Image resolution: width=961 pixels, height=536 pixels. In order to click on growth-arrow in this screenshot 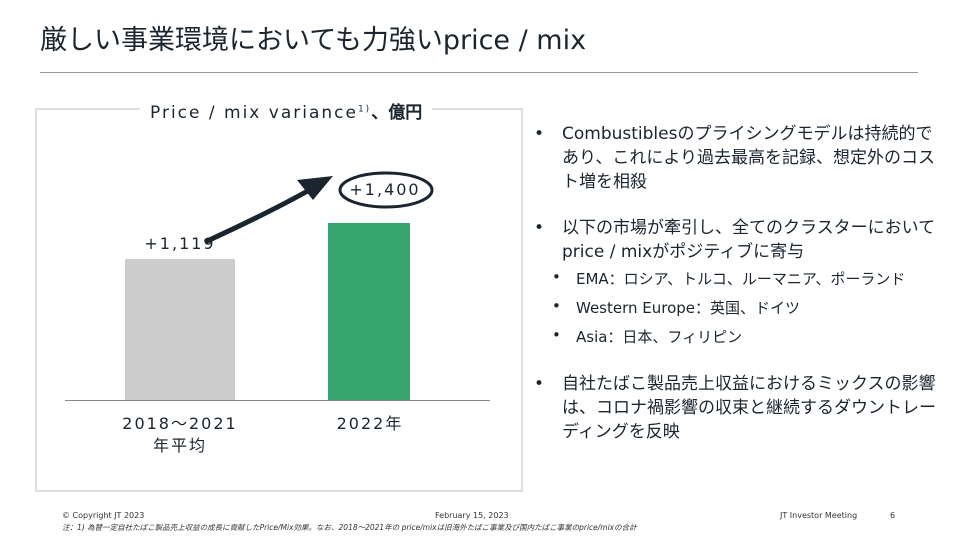, I will do `click(318, 208)`.